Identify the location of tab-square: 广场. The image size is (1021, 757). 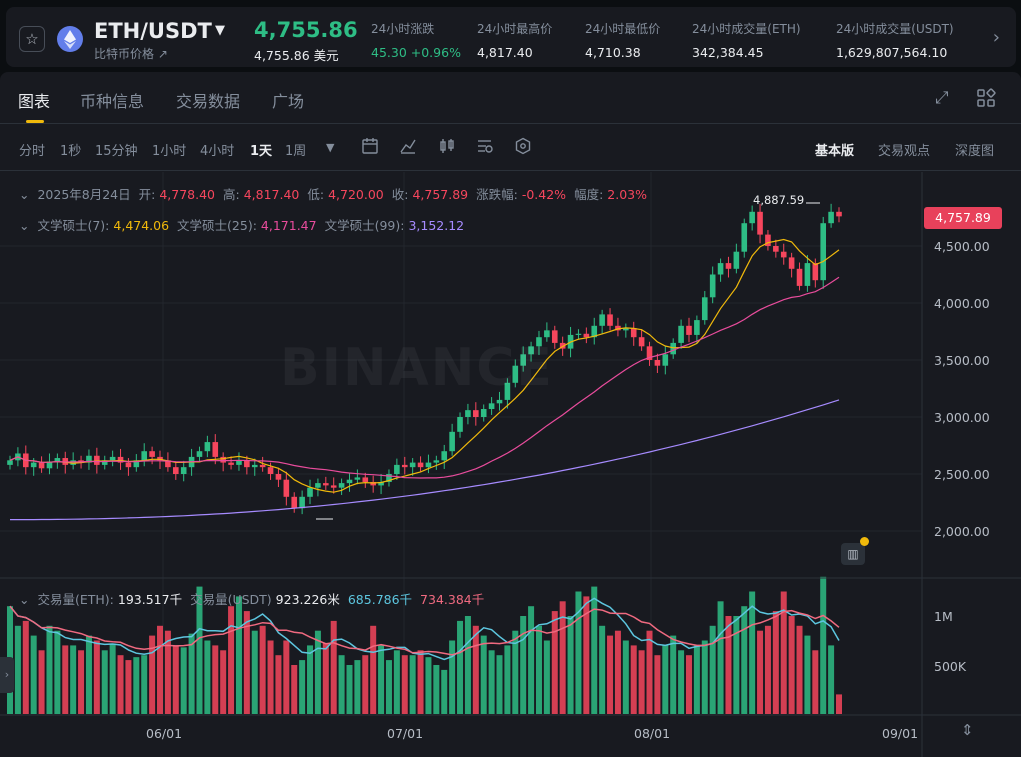
(288, 101).